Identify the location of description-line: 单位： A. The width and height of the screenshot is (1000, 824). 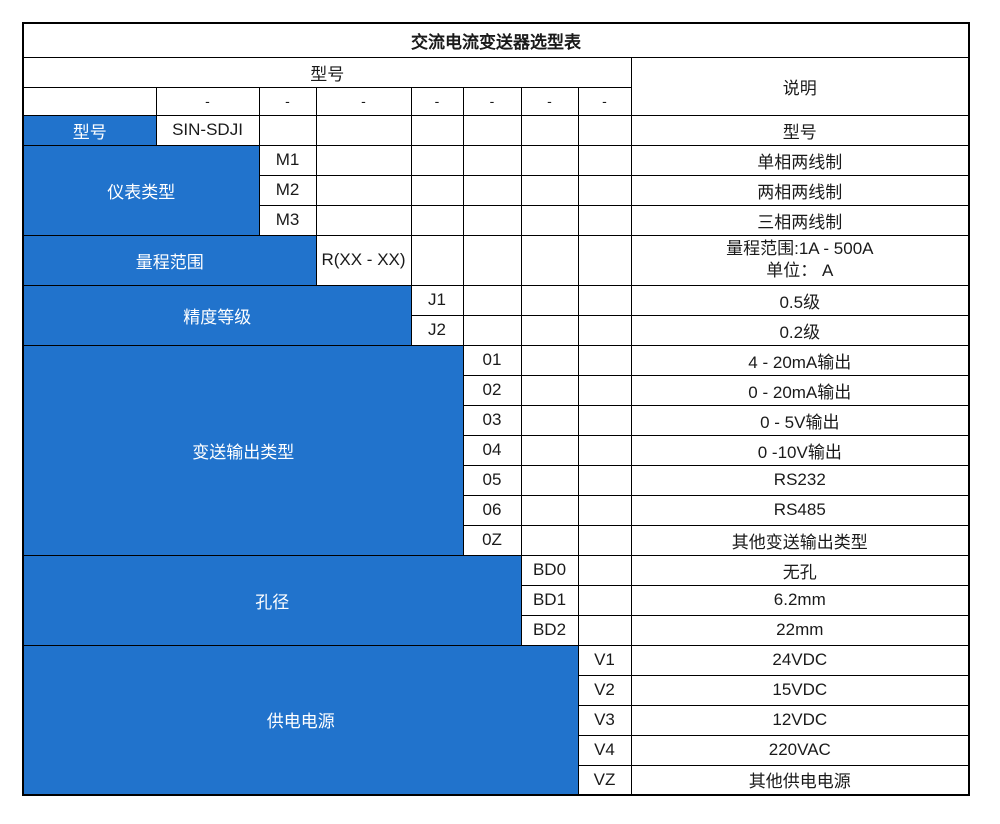
(800, 270).